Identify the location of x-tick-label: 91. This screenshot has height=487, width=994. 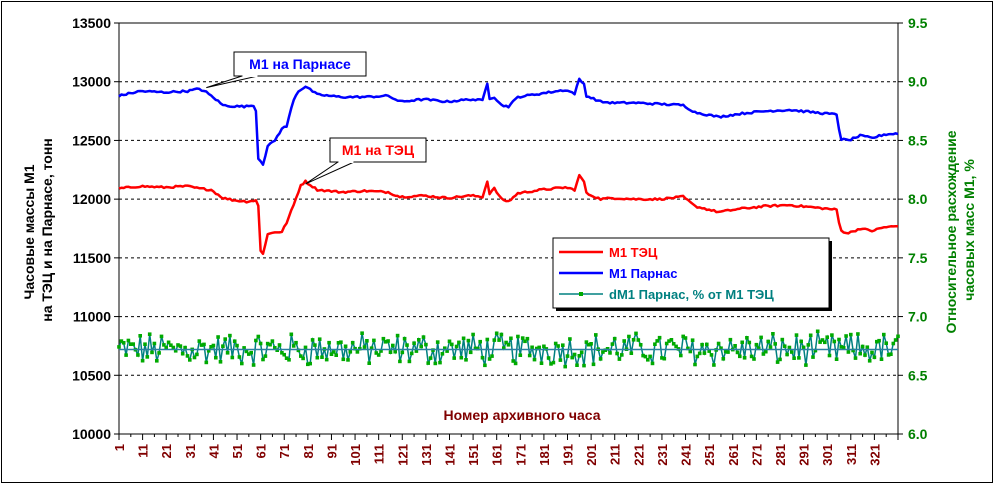
(331, 451).